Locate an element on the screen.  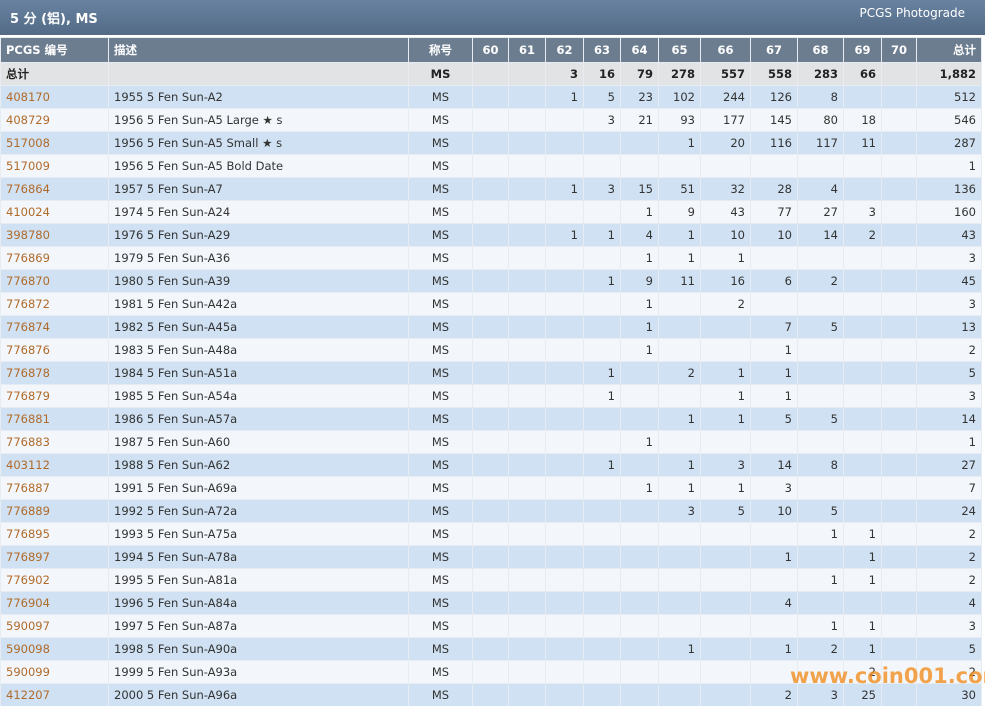
pcgs-number: 403112 is located at coordinates (54, 465).